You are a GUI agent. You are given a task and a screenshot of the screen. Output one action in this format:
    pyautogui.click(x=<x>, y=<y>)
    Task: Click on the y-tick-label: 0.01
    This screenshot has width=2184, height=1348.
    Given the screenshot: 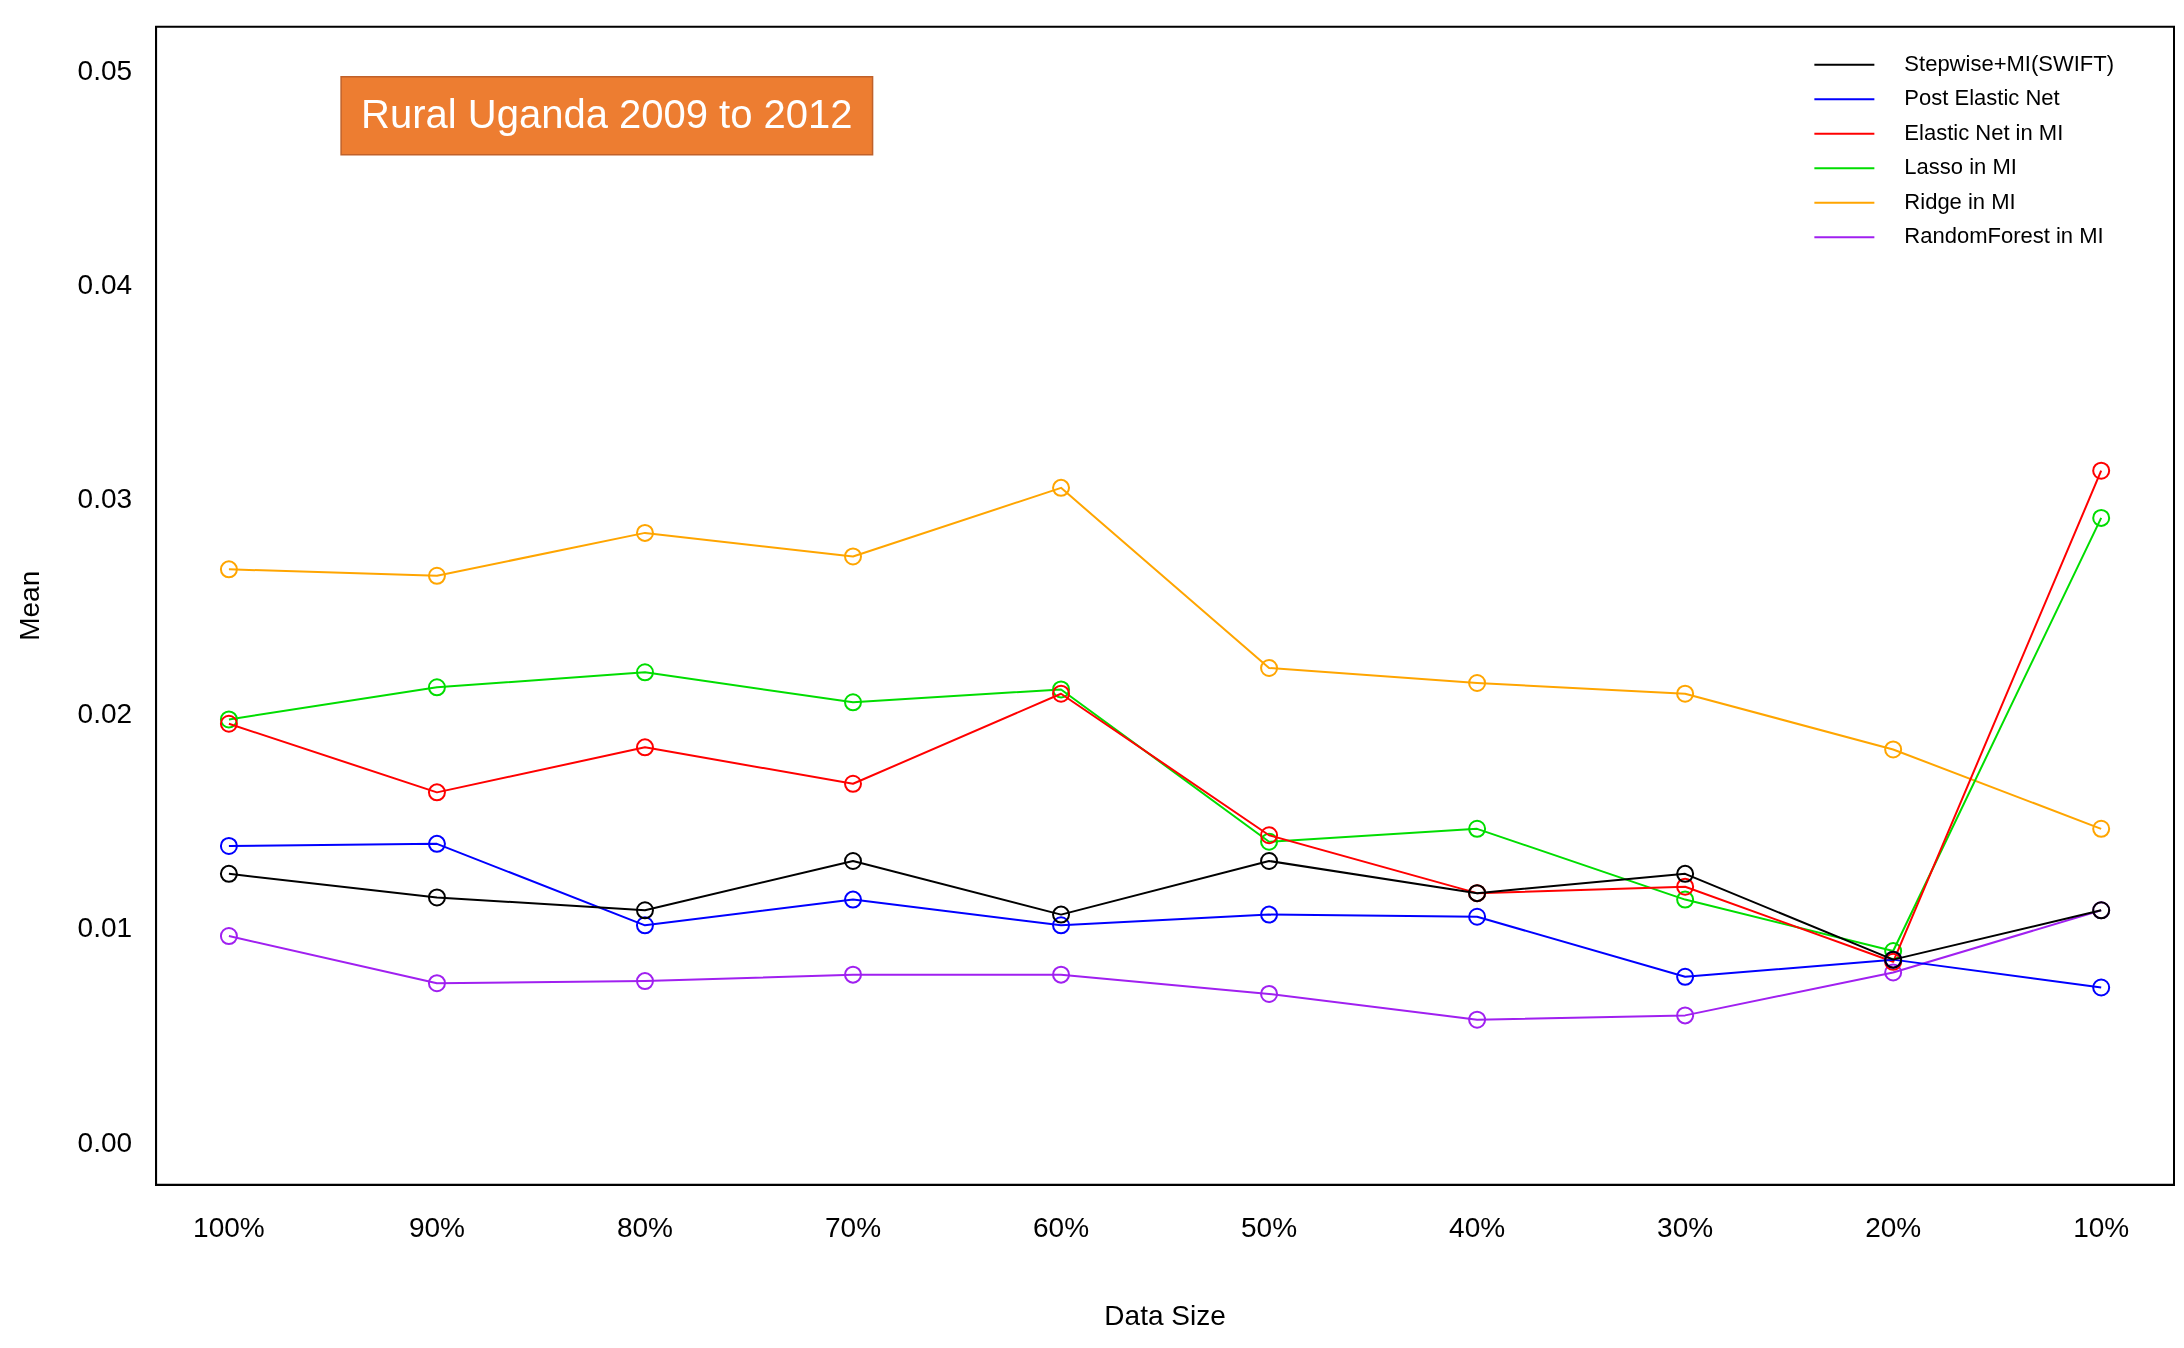 What is the action you would take?
    pyautogui.click(x=105, y=928)
    